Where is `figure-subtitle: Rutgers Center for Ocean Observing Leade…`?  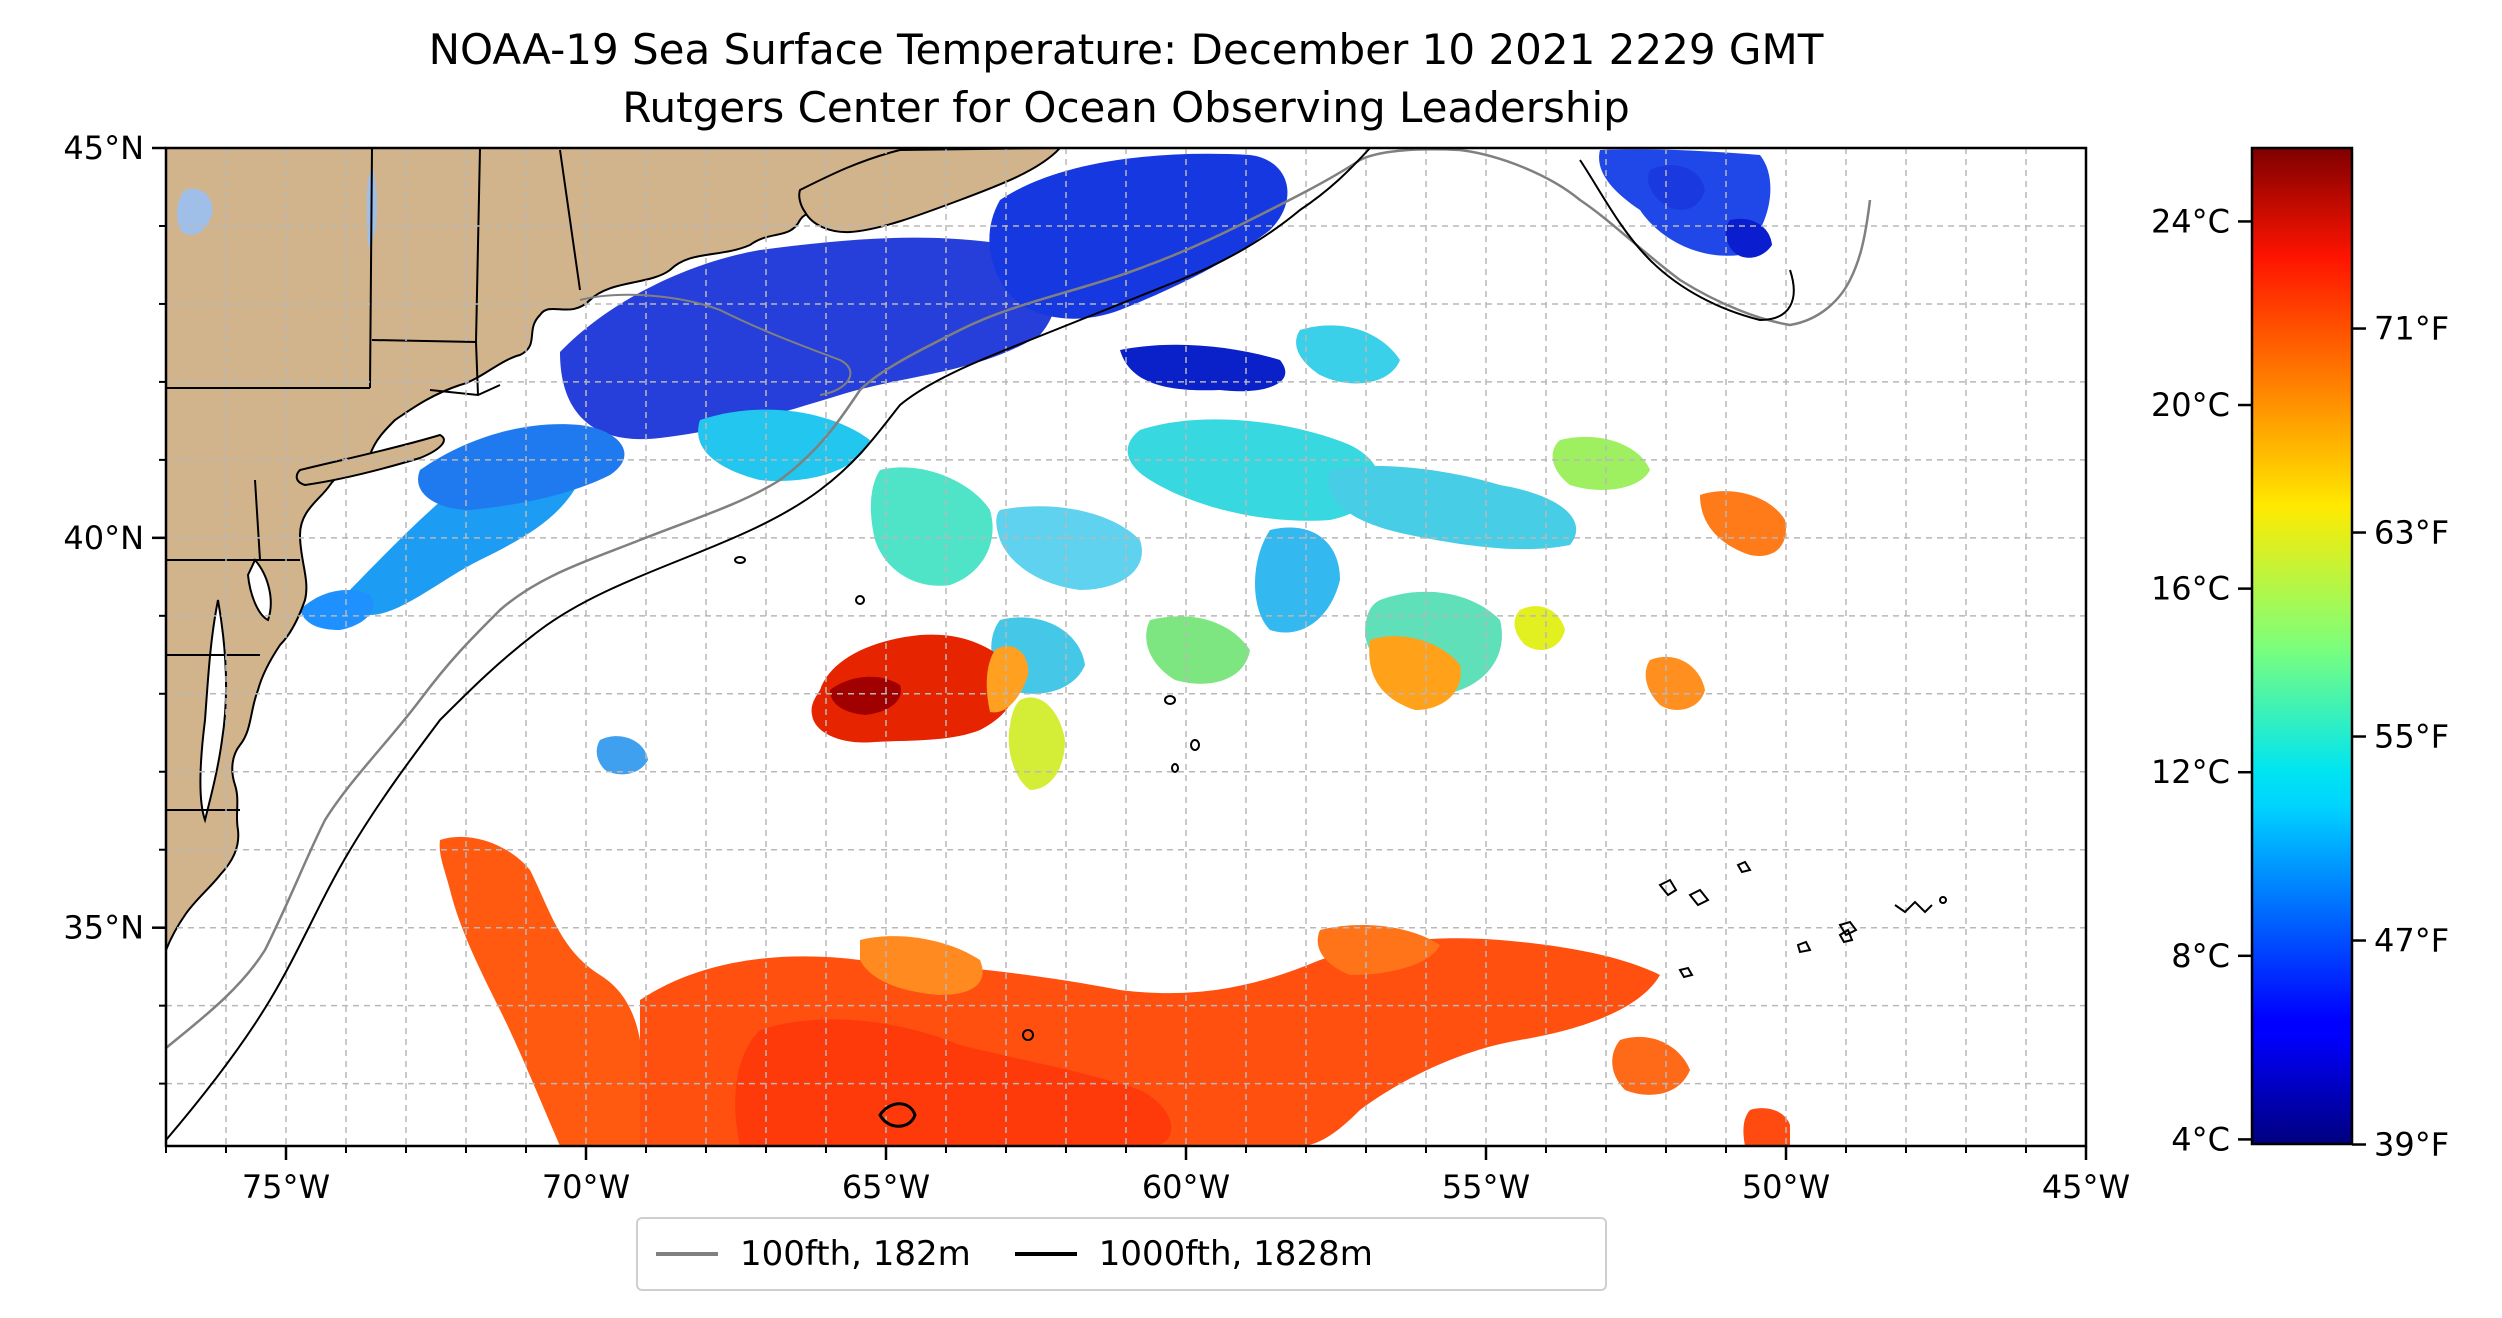
figure-subtitle: Rutgers Center for Ocean Observing Leade… is located at coordinates (1126, 107).